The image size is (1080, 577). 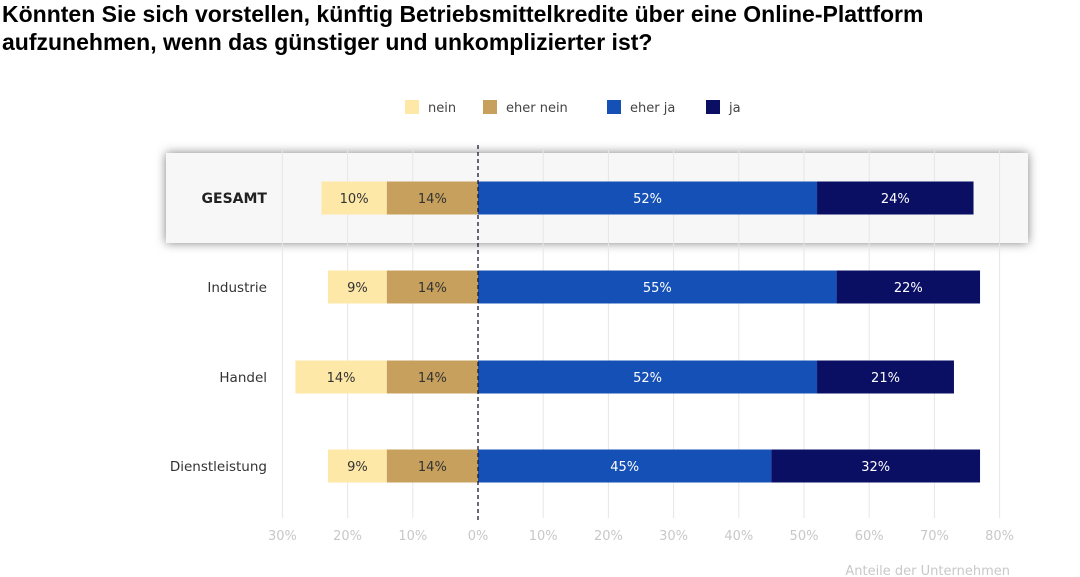 I want to click on legend-swatch-ja, so click(x=713, y=107).